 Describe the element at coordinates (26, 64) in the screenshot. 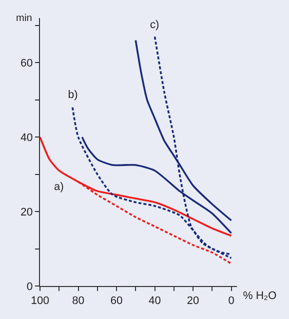

I see `y-tick-label: 60` at that location.